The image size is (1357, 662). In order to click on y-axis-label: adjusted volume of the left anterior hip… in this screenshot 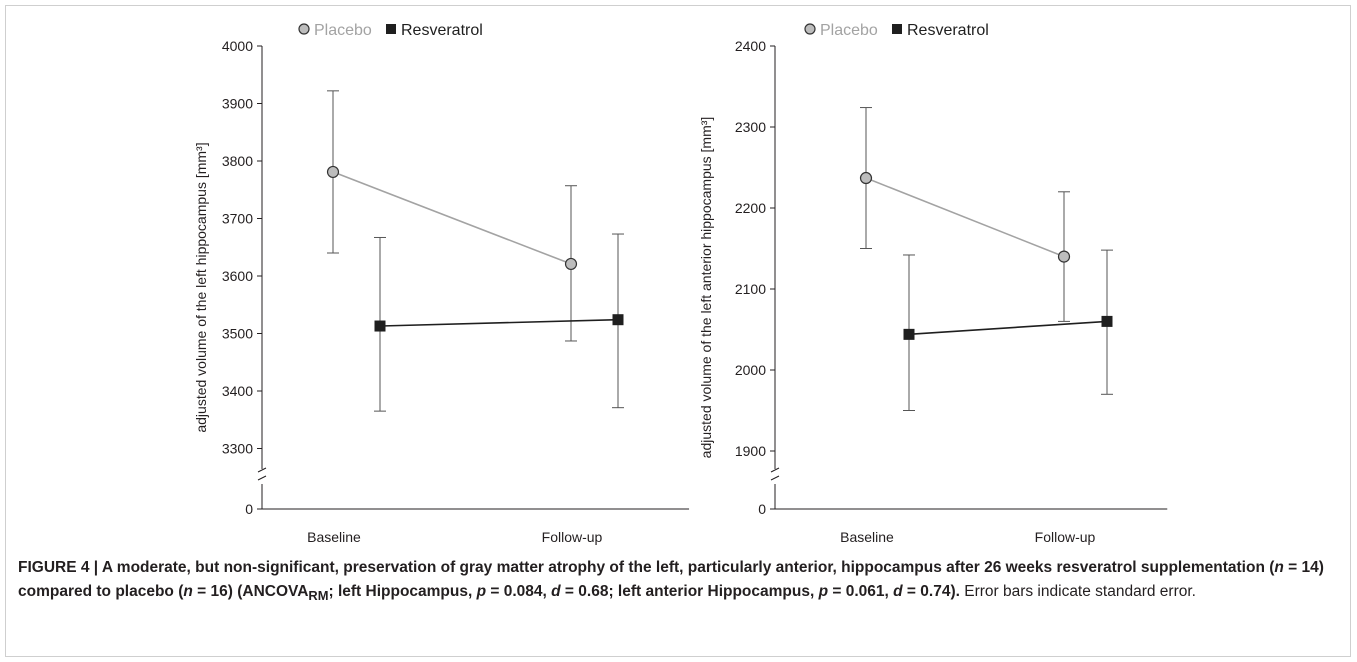, I will do `click(706, 288)`.